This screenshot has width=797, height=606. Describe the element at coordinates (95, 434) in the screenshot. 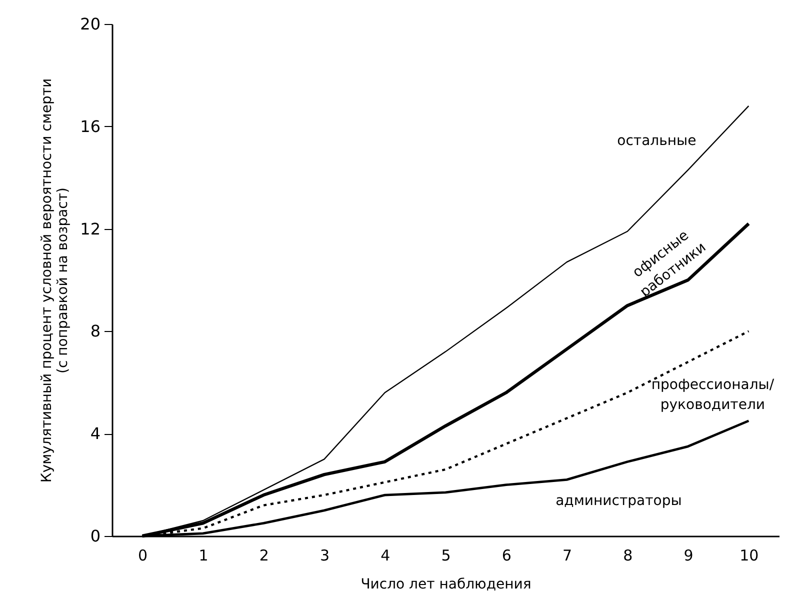

I see `y-tick-label: 4` at that location.